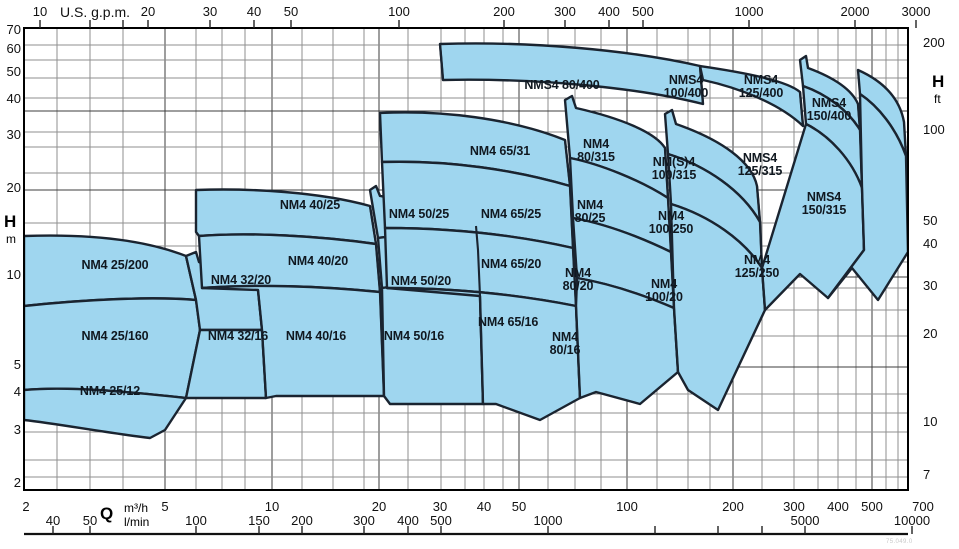 The height and width of the screenshot is (549, 959). I want to click on bot-tick-2: 2, so click(26, 506).